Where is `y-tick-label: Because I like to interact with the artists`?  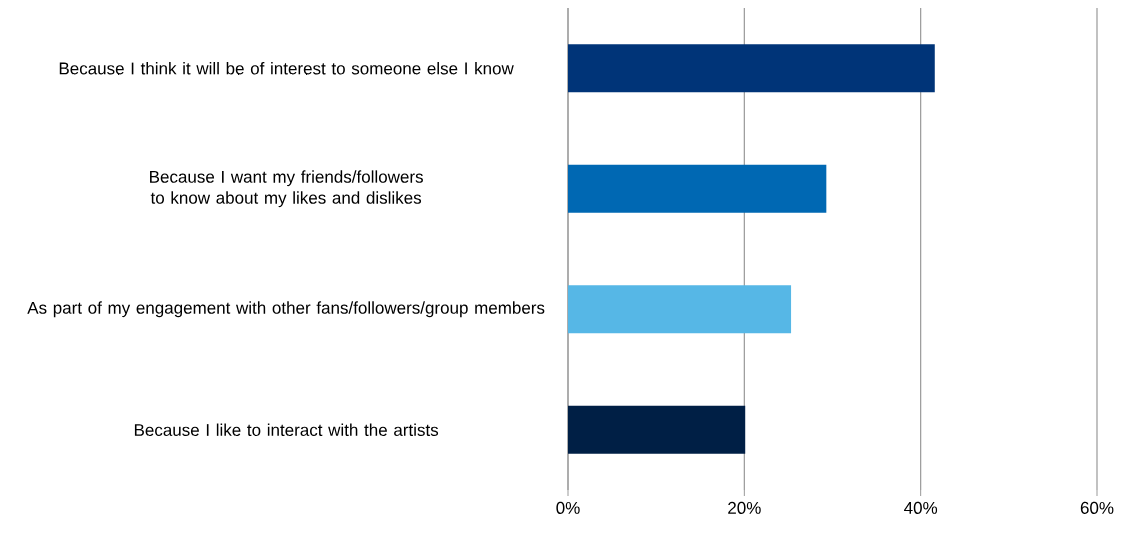 y-tick-label: Because I like to interact with the artists is located at coordinates (286, 429).